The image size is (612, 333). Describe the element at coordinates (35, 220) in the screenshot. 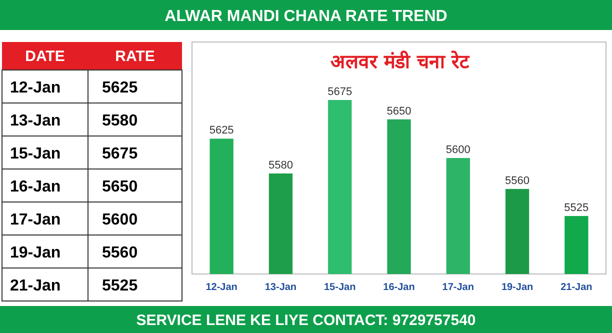

I see `category-label: 17-Jan` at that location.